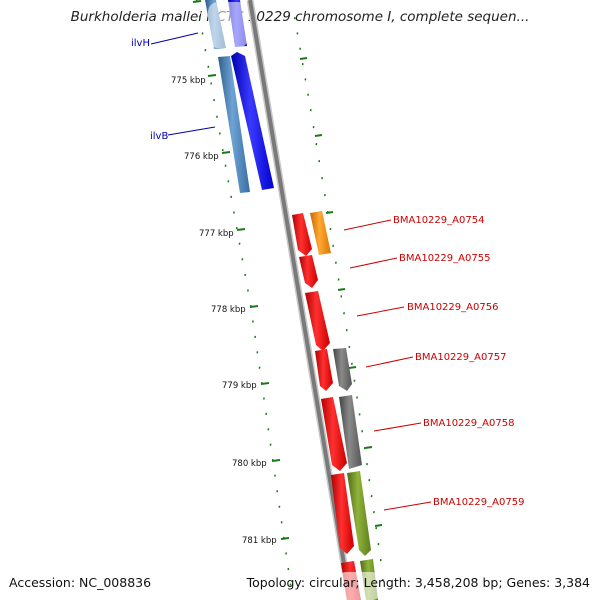 This screenshot has width=600, height=600. Describe the element at coordinates (252, 121) in the screenshot. I see `cds-ilvB` at that location.